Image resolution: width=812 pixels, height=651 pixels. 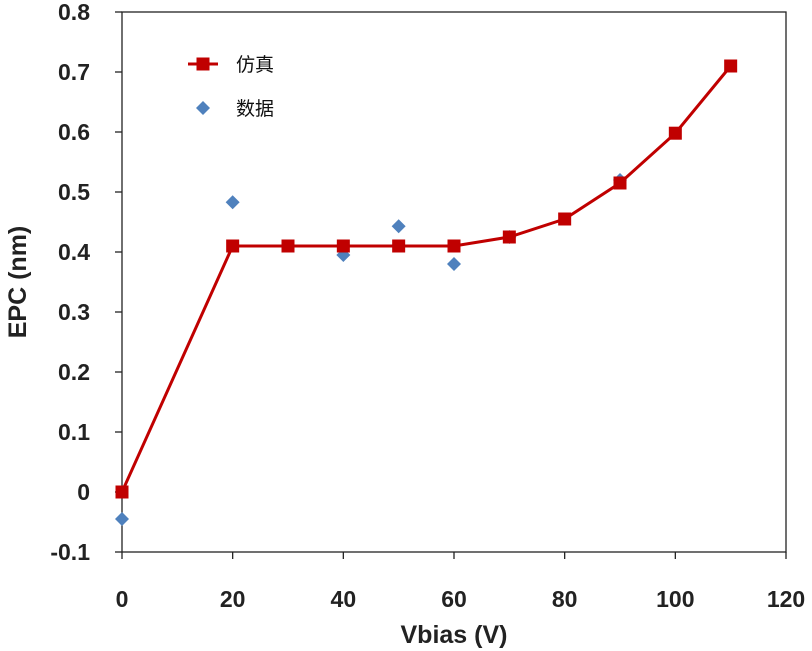 What do you see at coordinates (70, 552) in the screenshot?
I see `y-tick-label: -0.1` at bounding box center [70, 552].